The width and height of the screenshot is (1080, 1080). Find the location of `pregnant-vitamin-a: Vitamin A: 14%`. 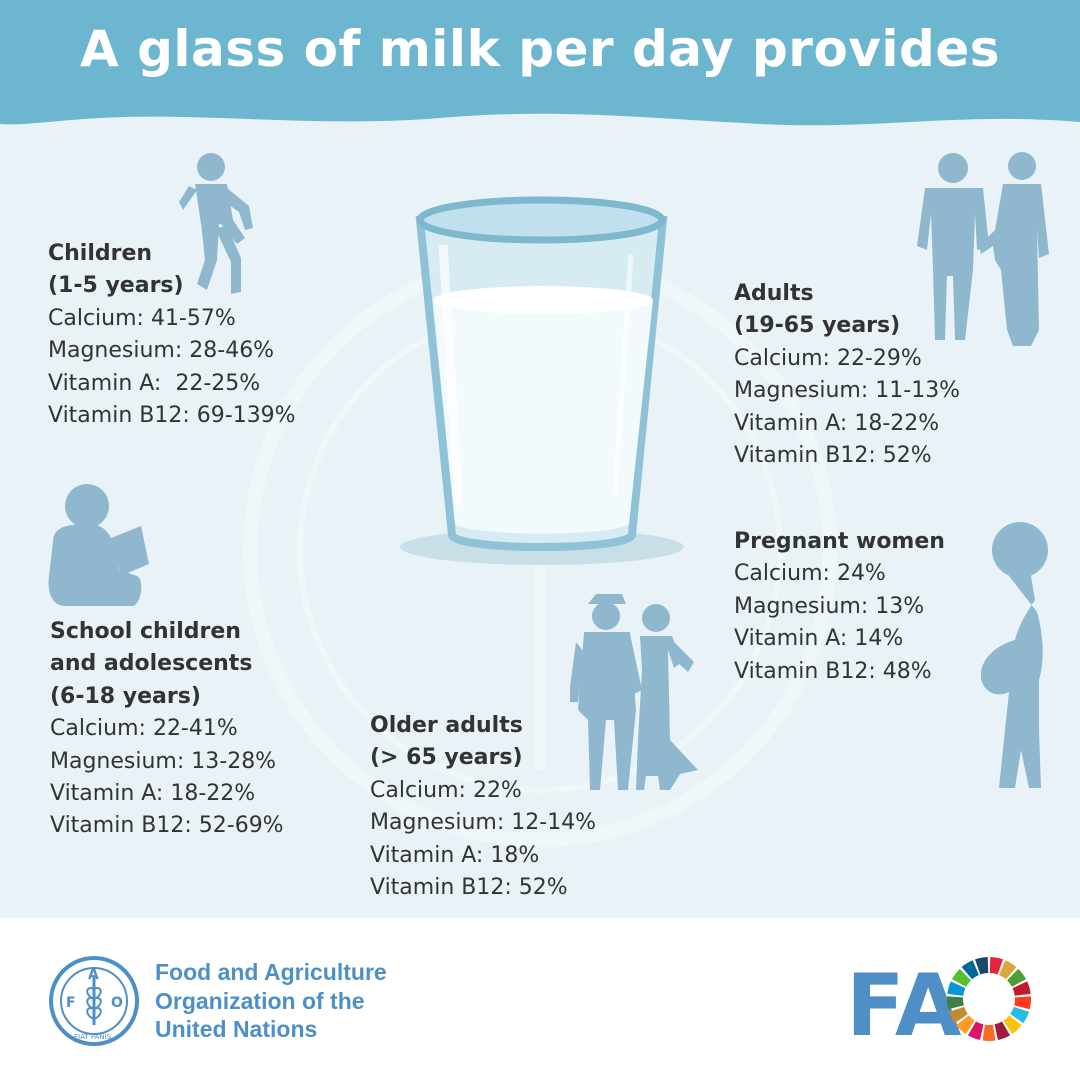

pregnant-vitamin-a: Vitamin A: 14% is located at coordinates (819, 639).